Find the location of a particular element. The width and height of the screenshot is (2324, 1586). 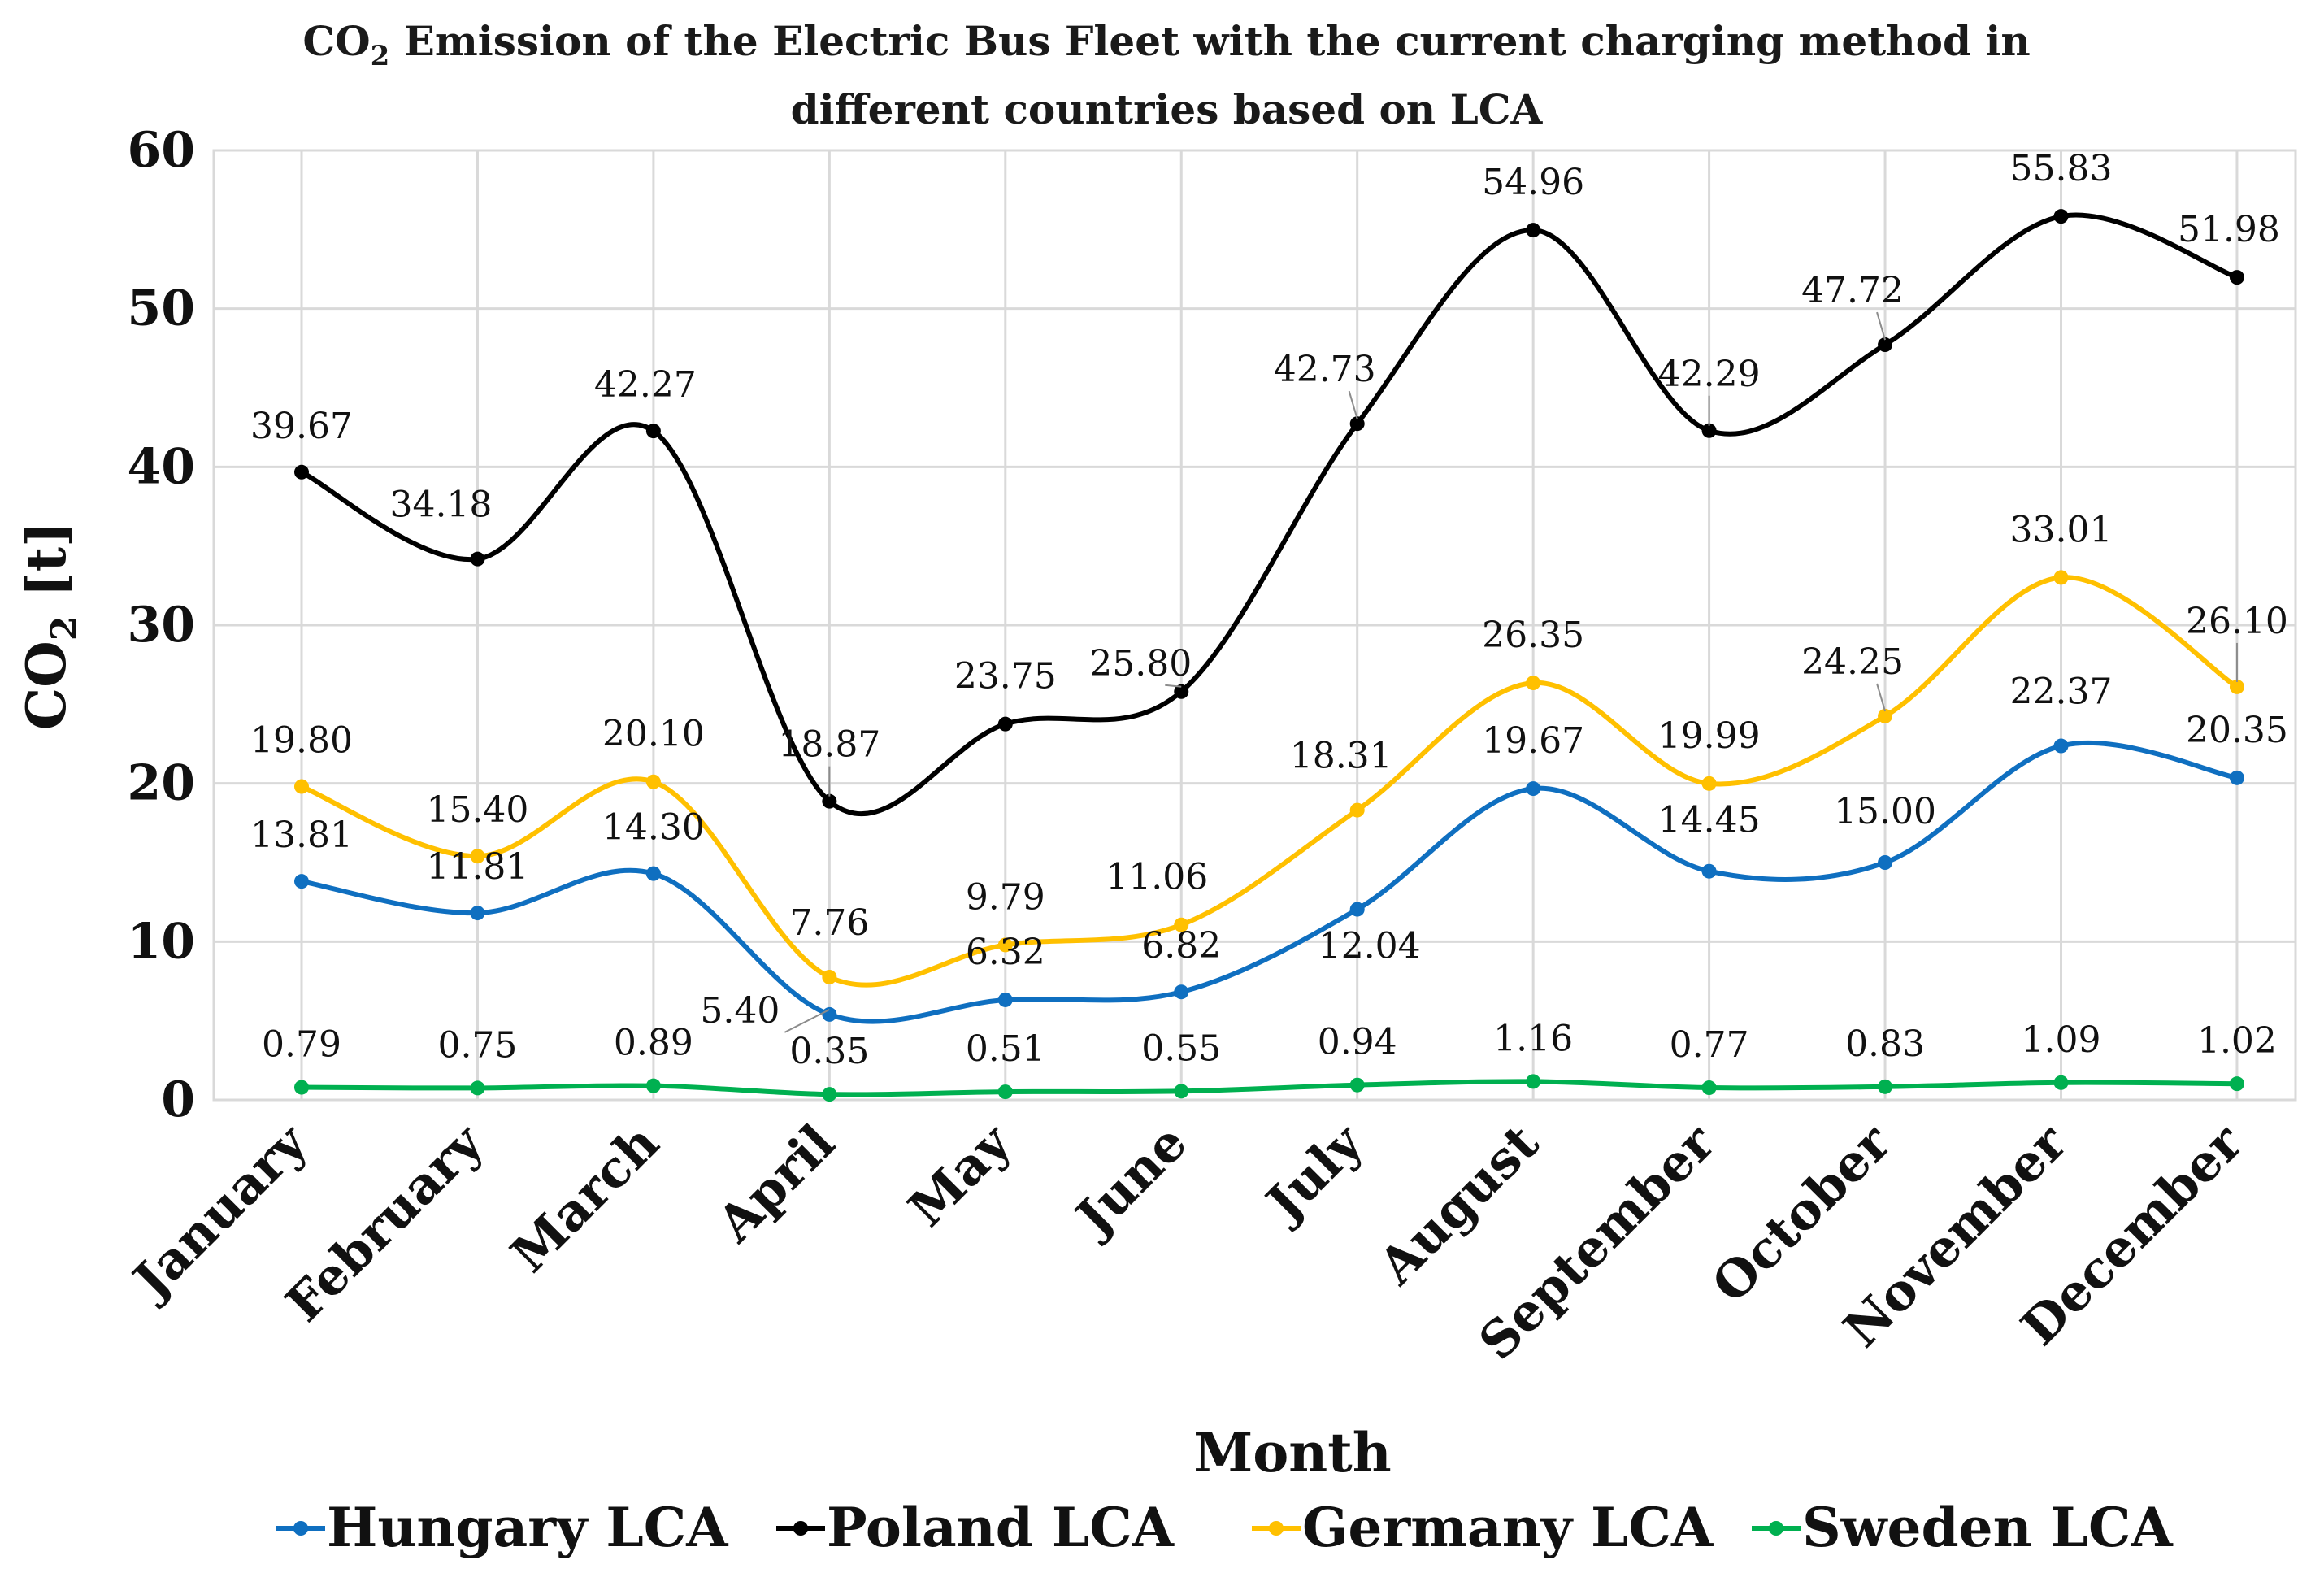

data-label: 18.87 is located at coordinates (829, 745).